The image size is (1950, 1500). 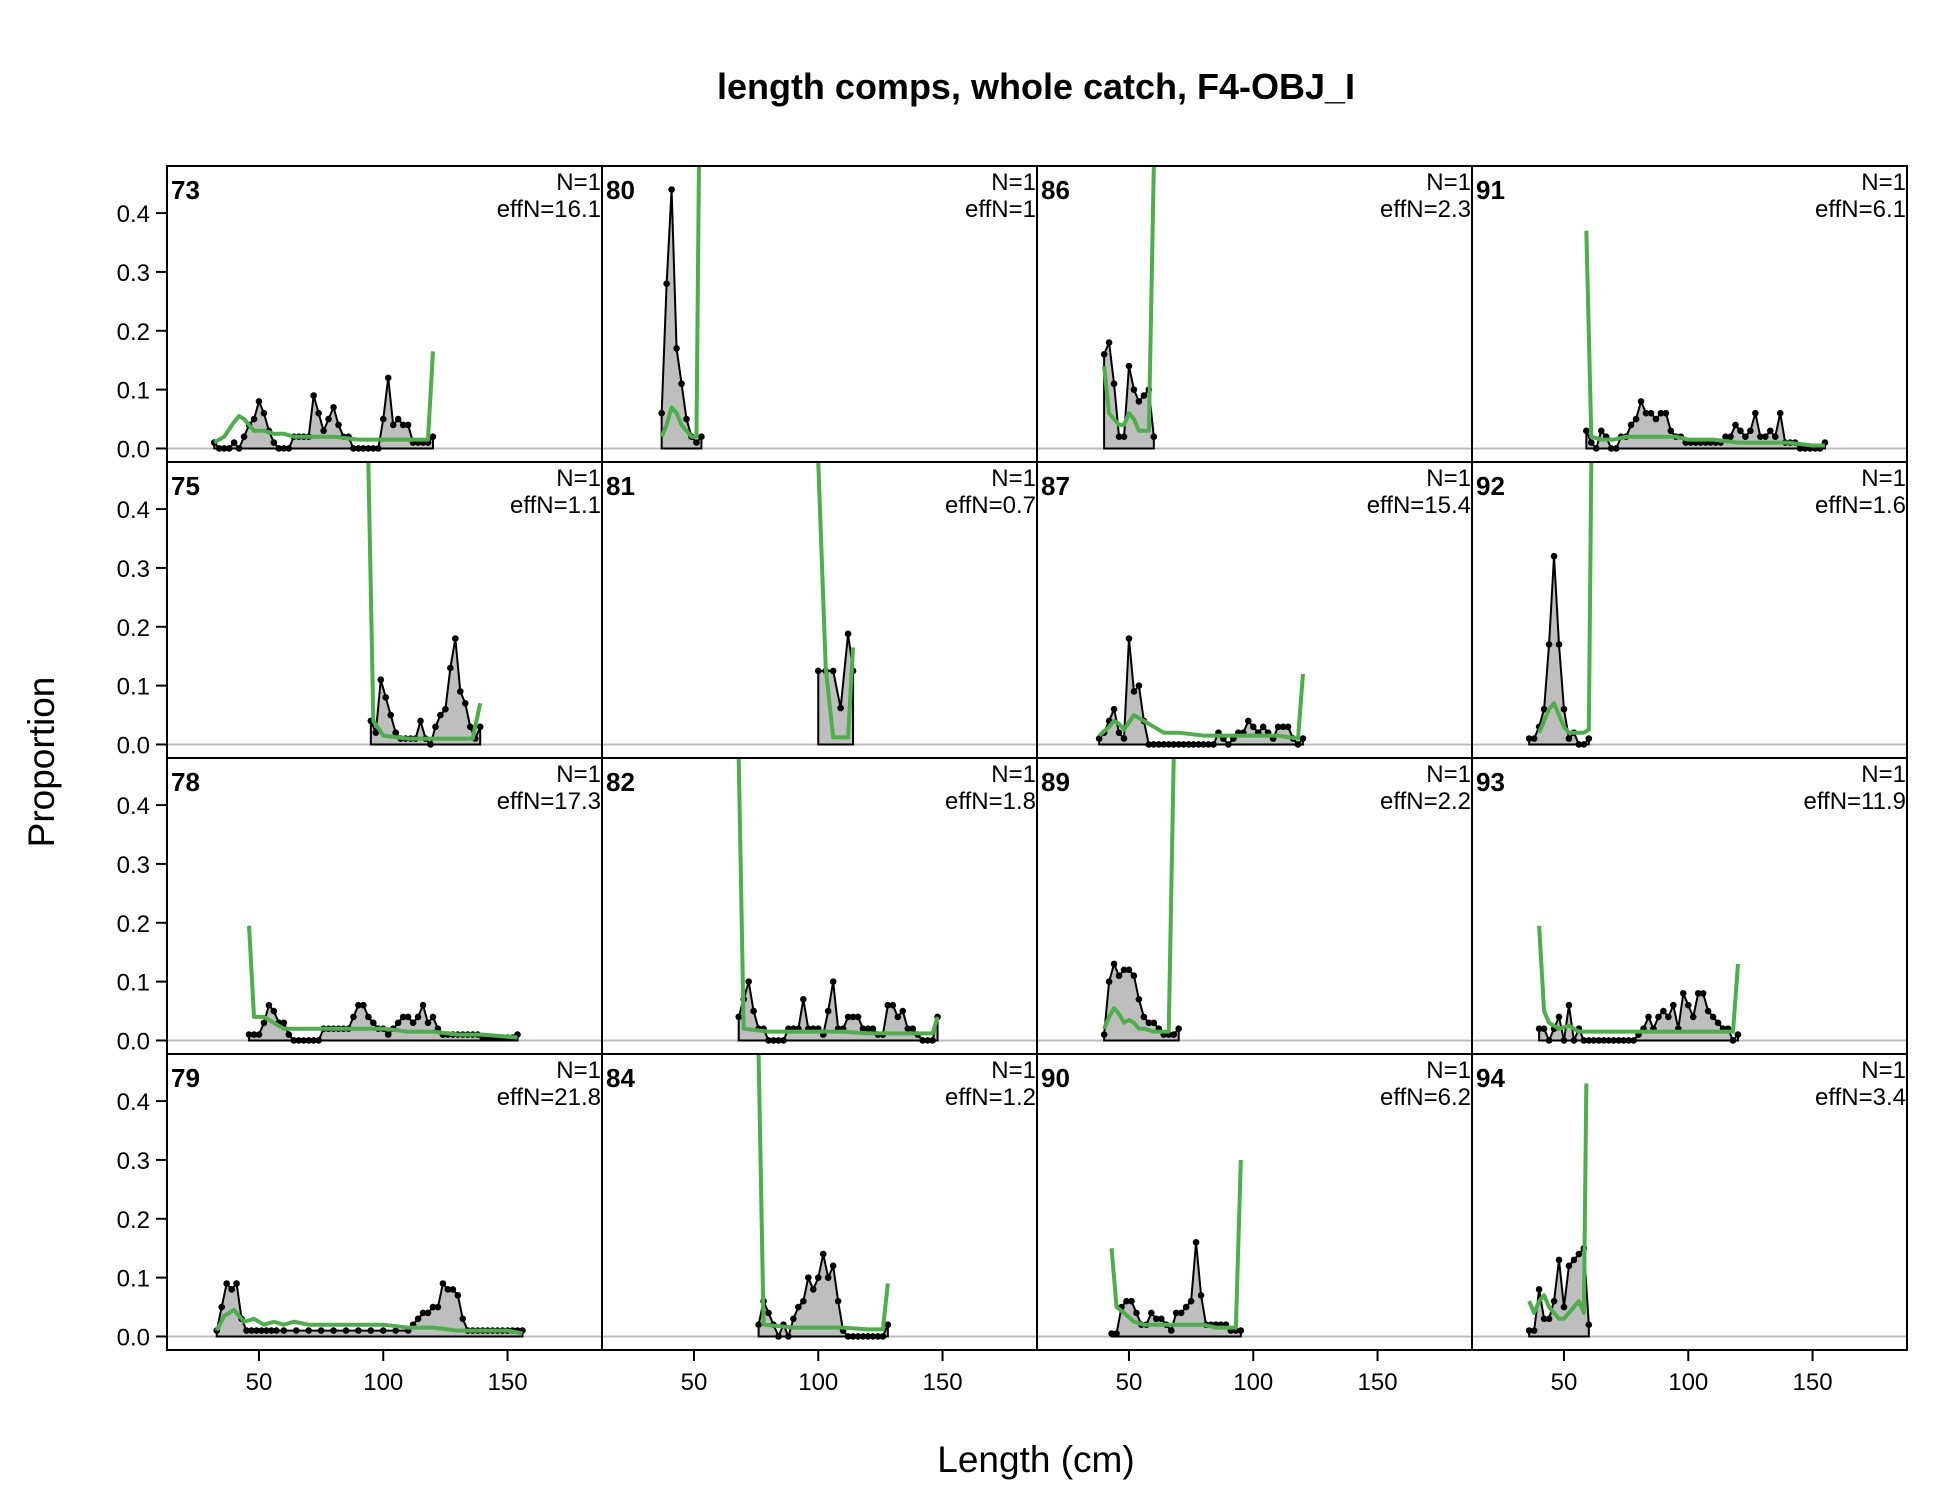 What do you see at coordinates (133, 628) in the screenshot?
I see `y-tick-label: 0.2` at bounding box center [133, 628].